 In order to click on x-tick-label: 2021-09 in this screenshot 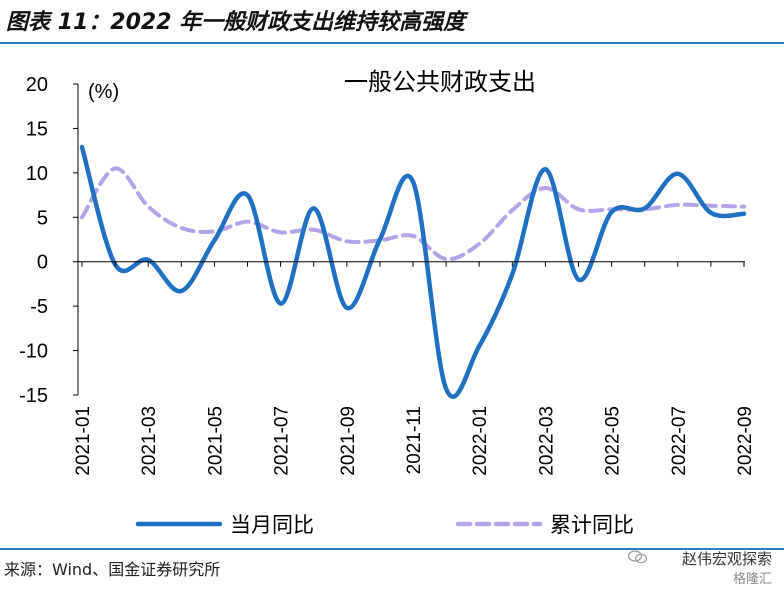, I will do `click(348, 441)`.